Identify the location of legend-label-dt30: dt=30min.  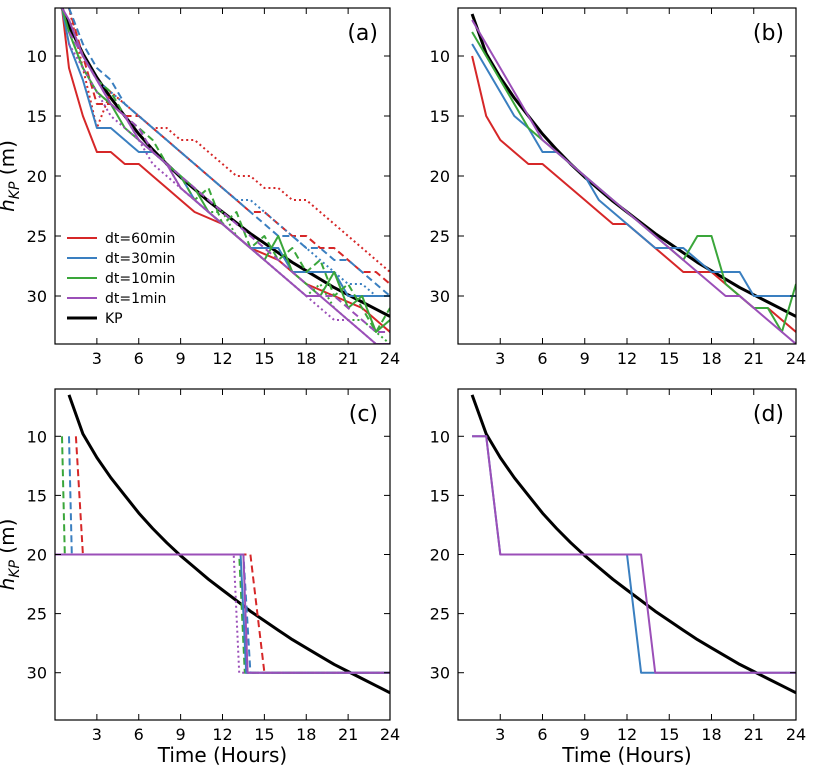
(140, 259).